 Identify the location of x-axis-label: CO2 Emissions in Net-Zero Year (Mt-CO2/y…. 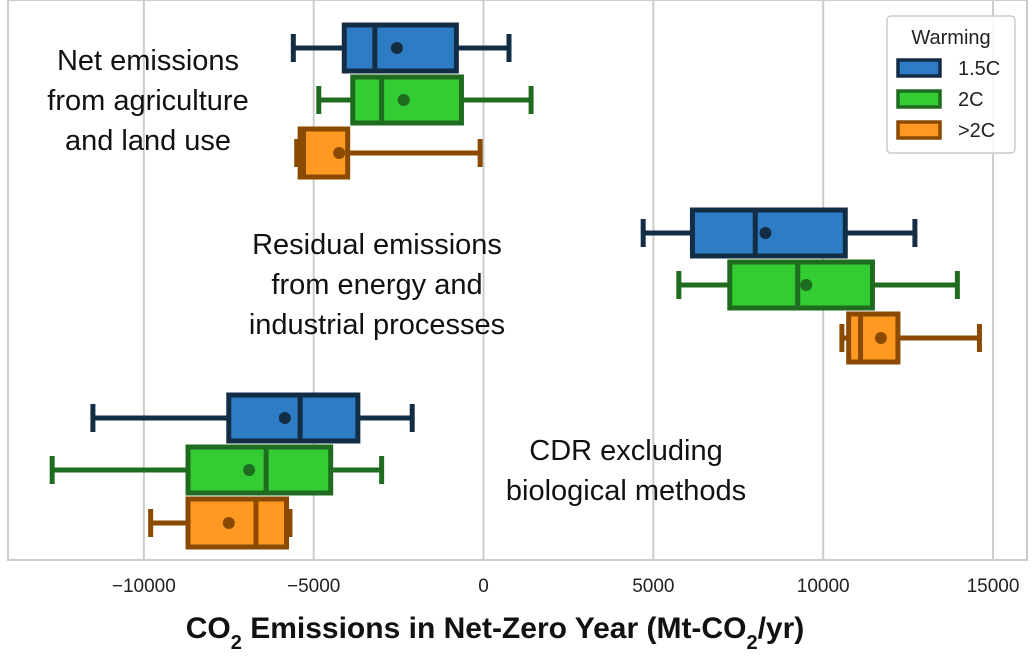
(495, 633).